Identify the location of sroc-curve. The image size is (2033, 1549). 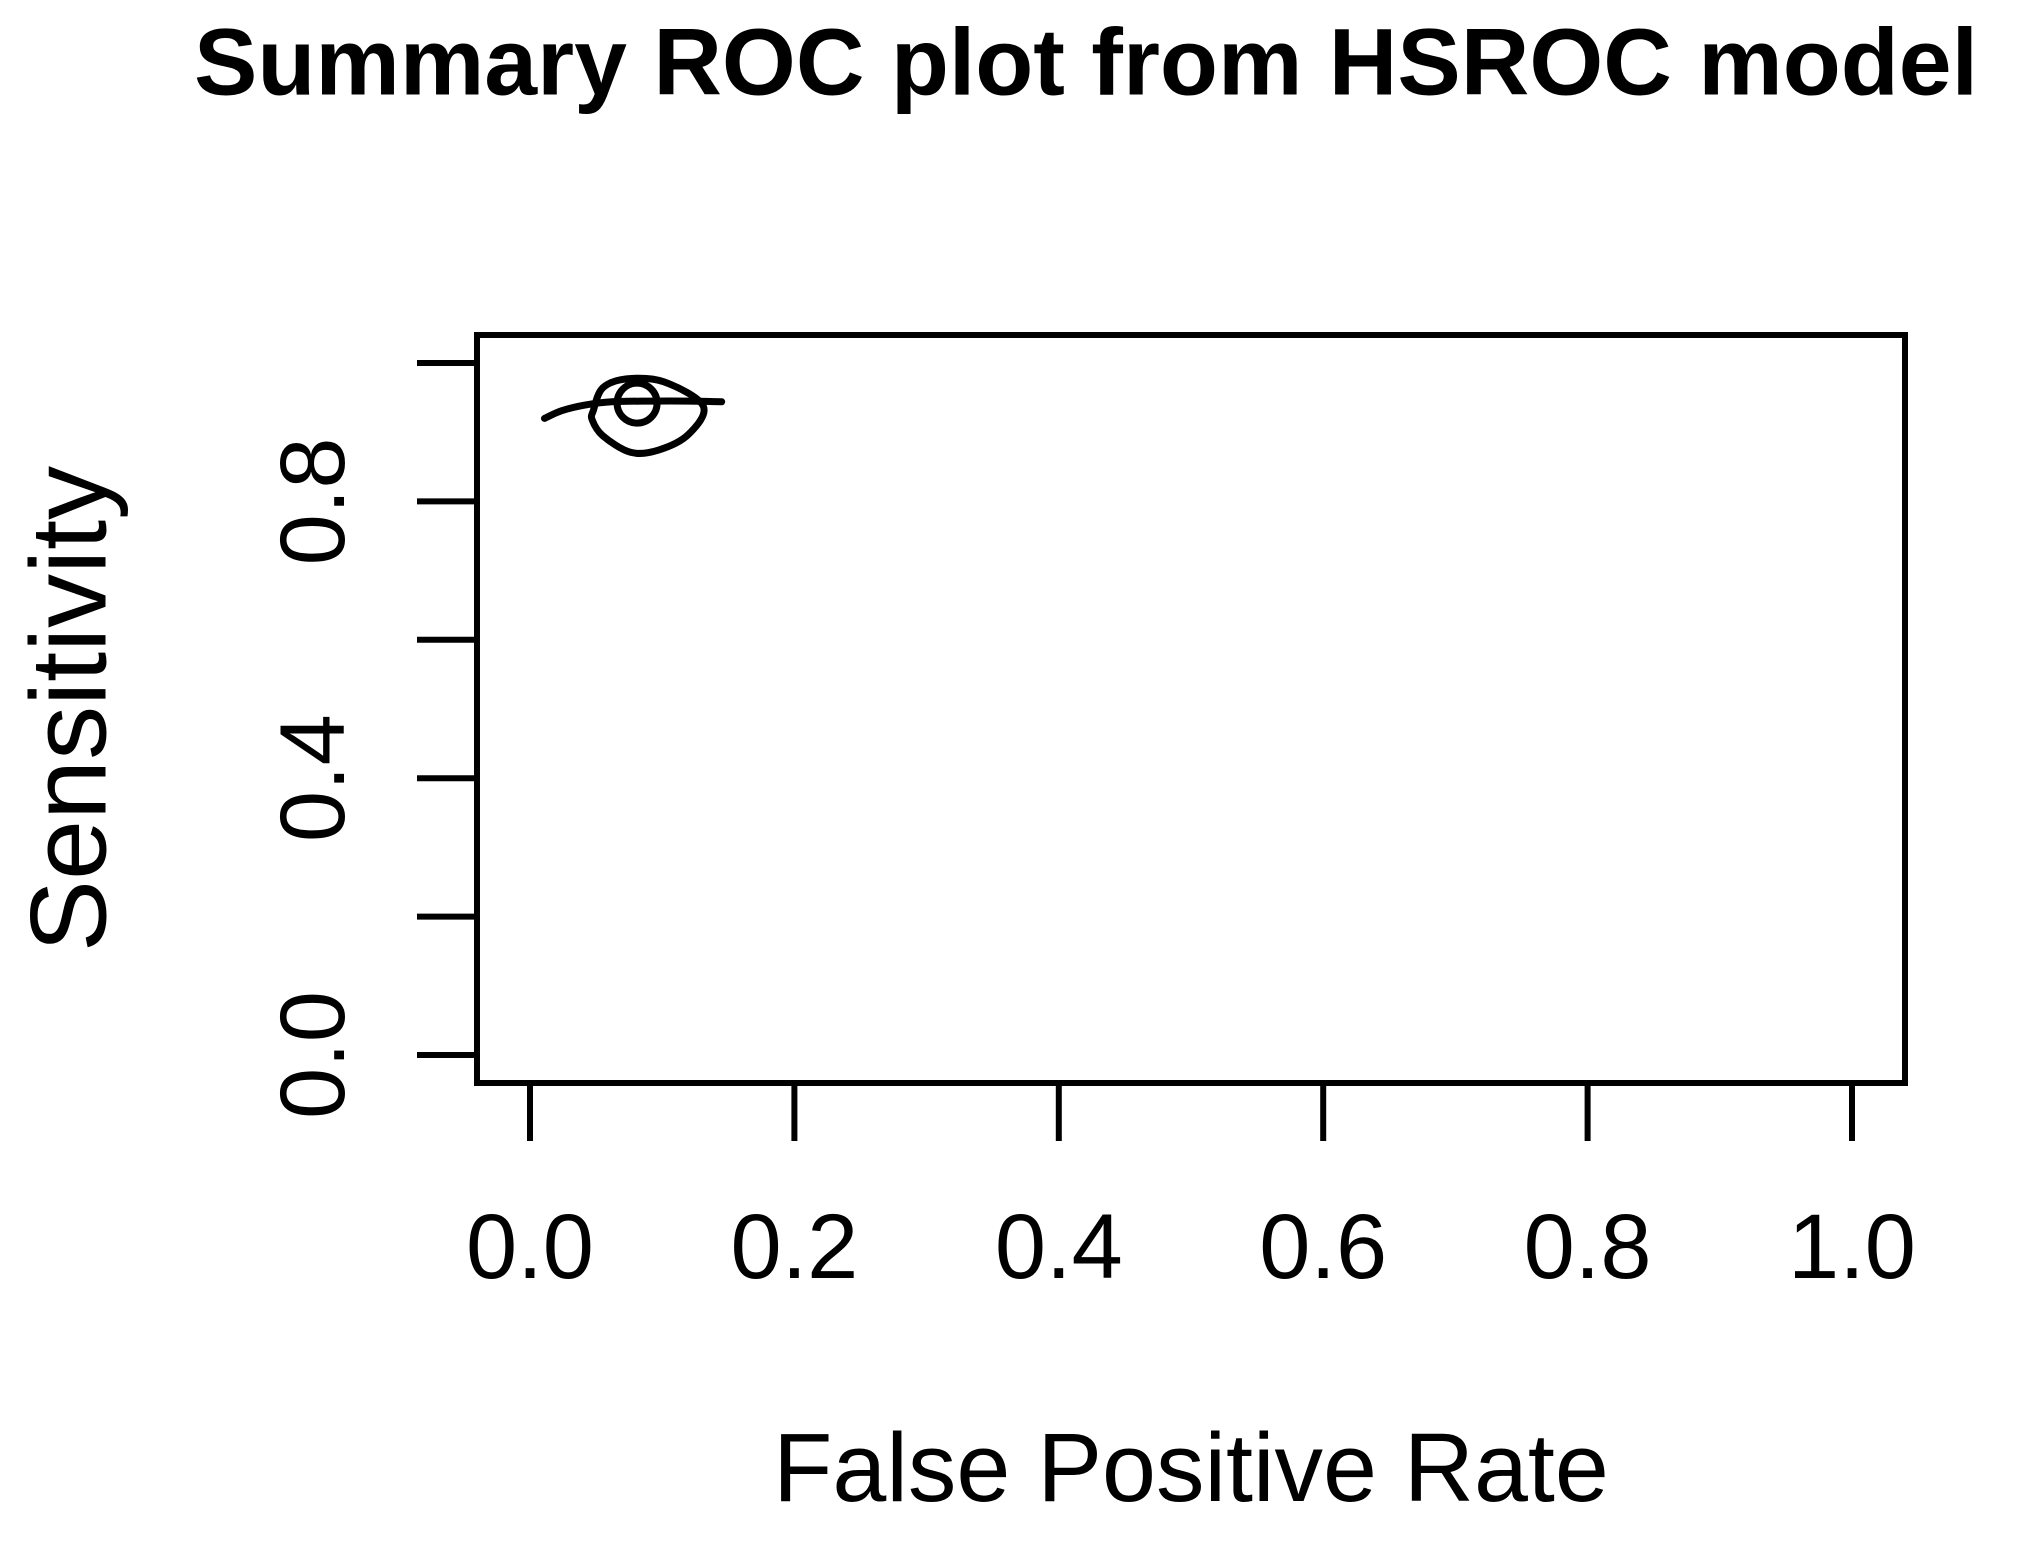
(633, 409).